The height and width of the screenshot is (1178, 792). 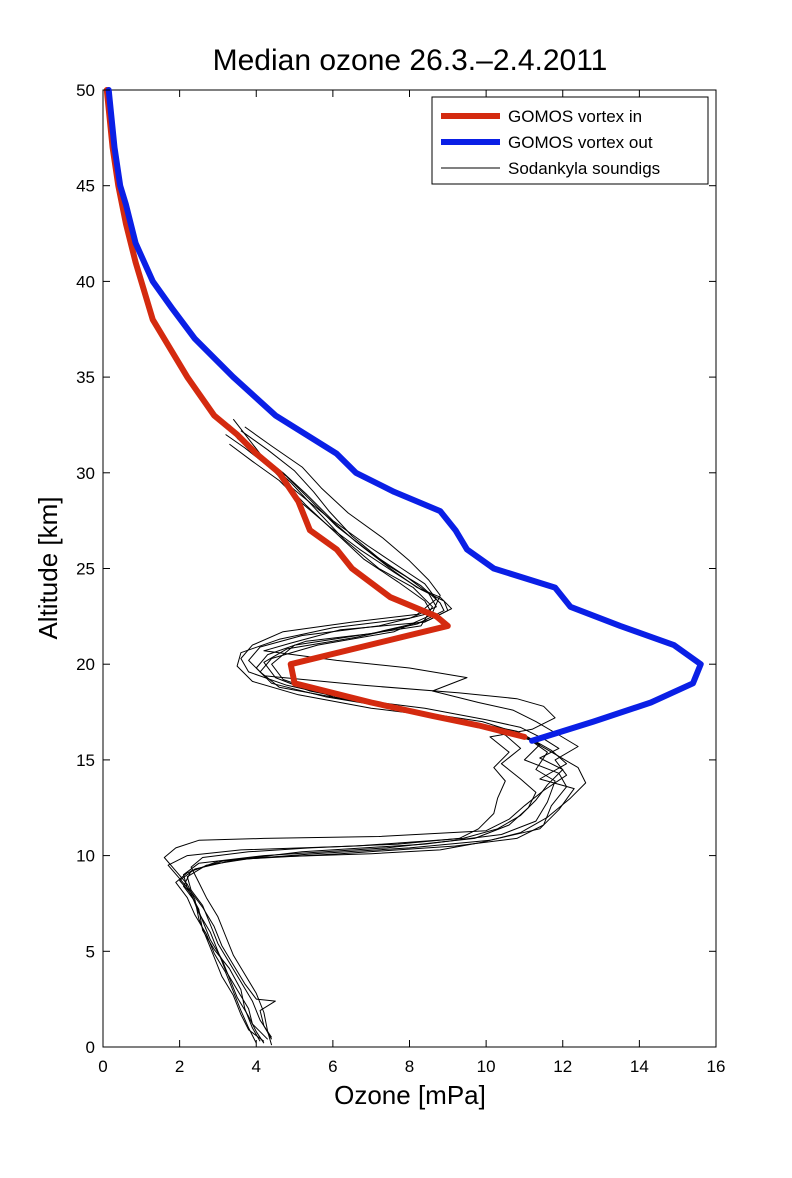 I want to click on x-tick-label: 8, so click(x=409, y=1066).